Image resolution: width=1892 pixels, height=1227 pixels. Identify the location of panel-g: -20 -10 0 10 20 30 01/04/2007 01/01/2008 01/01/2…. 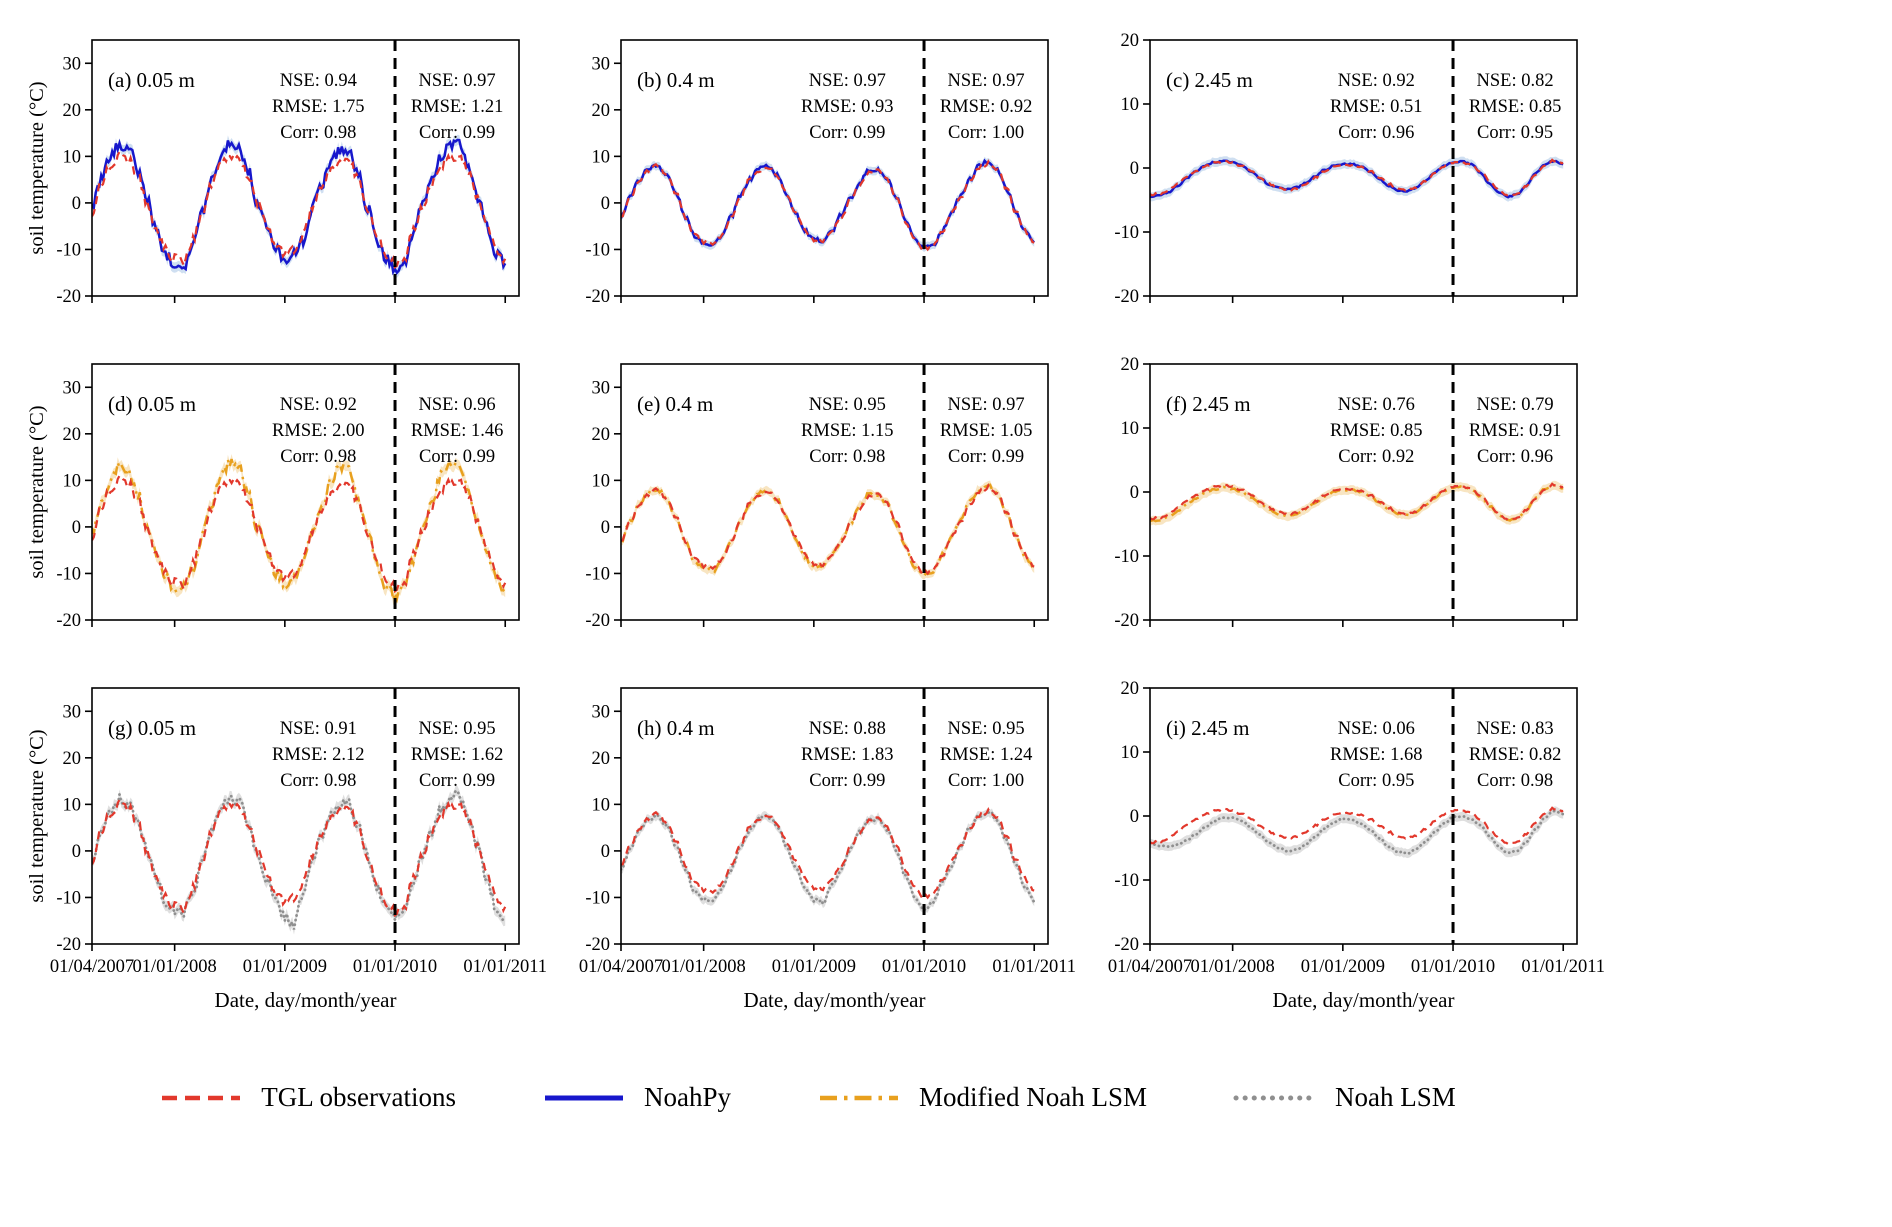
(286, 850).